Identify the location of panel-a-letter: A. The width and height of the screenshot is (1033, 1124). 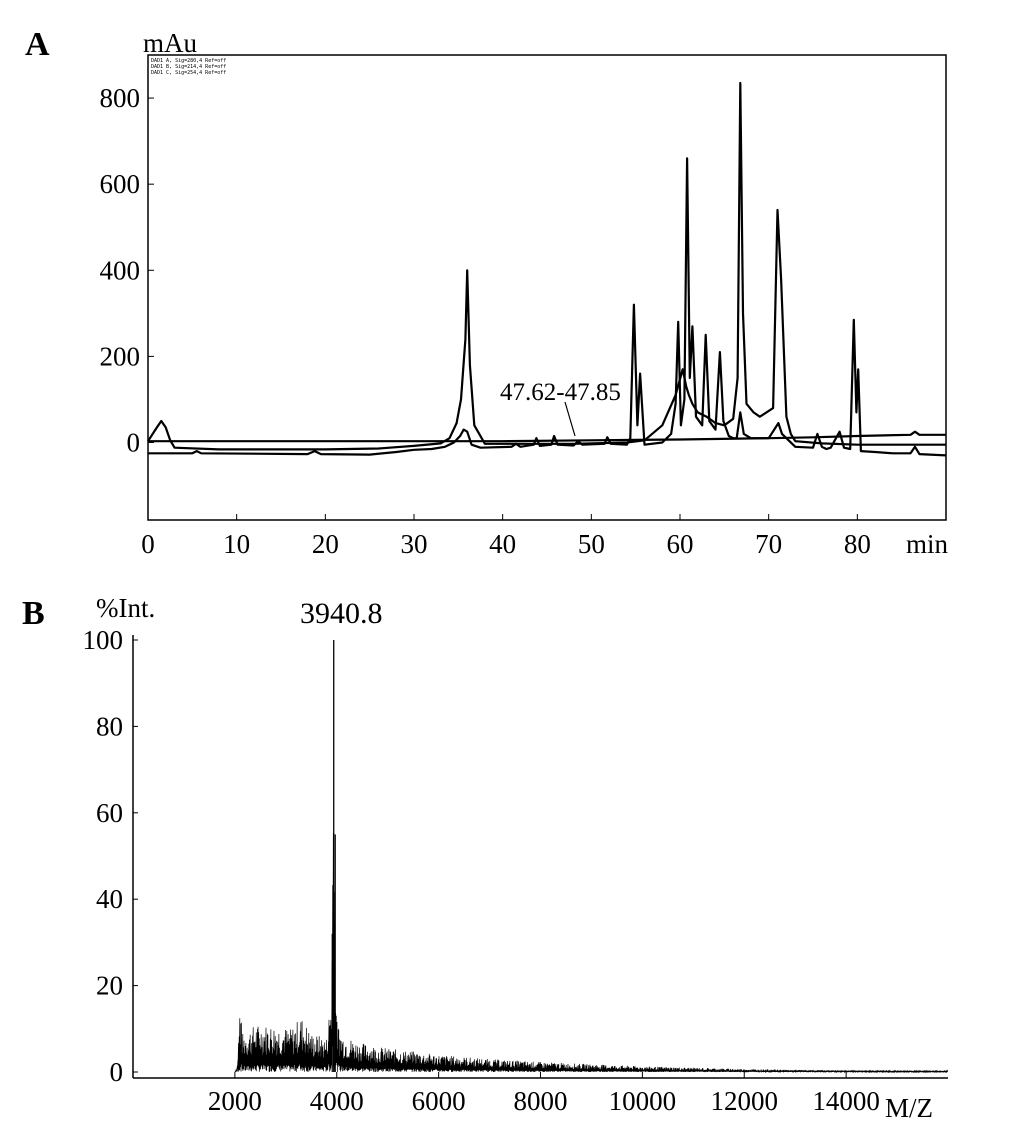
(37, 44).